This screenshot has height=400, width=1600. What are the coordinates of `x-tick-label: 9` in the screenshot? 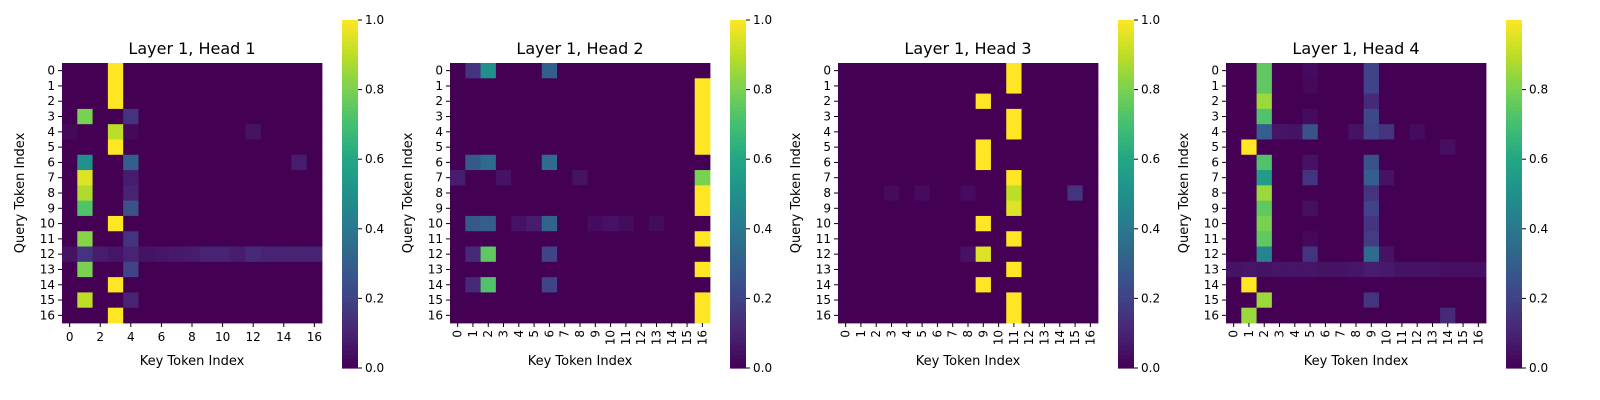 It's located at (1371, 334).